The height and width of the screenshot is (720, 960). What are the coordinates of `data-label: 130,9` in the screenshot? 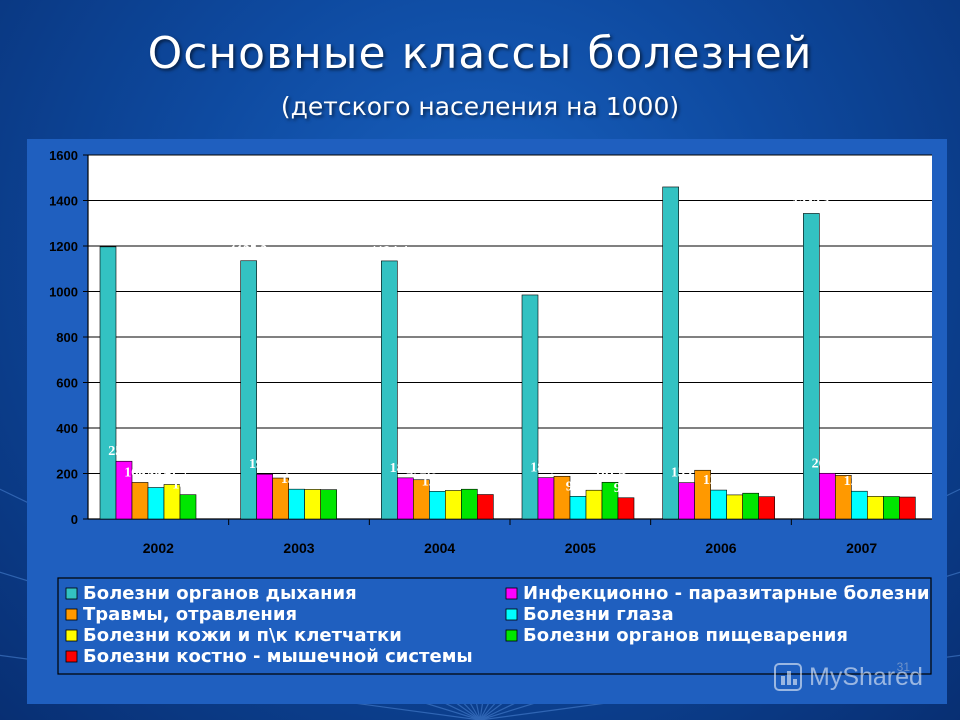 It's located at (470, 479).